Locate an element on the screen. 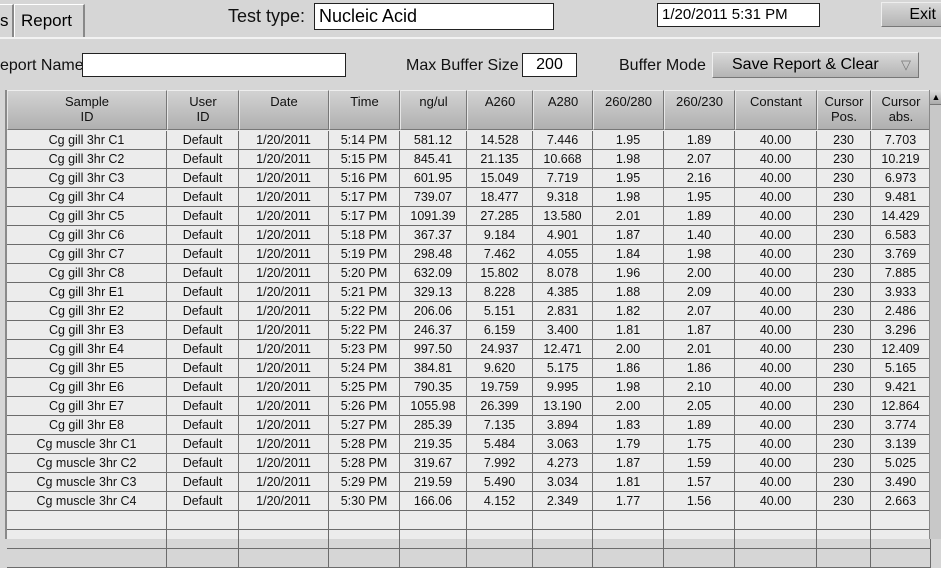 This screenshot has height=568, width=941. table-cell-cursor-abs: 12.864 is located at coordinates (901, 406).